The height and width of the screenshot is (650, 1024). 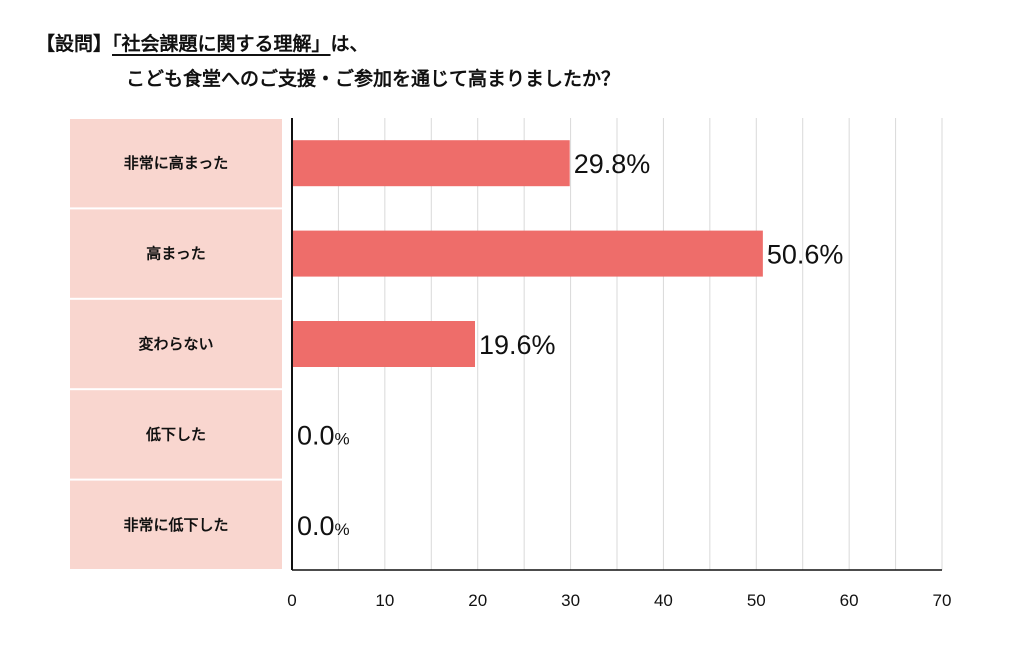 I want to click on x-tick-label: 70, so click(x=942, y=600).